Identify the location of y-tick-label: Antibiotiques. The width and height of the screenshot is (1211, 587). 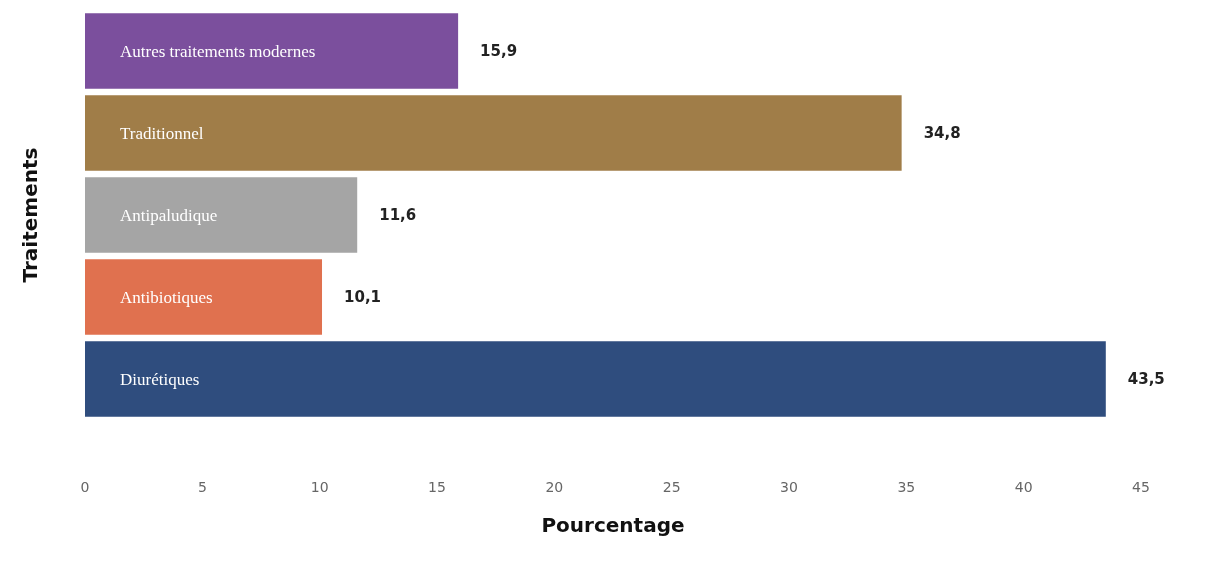
(166, 297).